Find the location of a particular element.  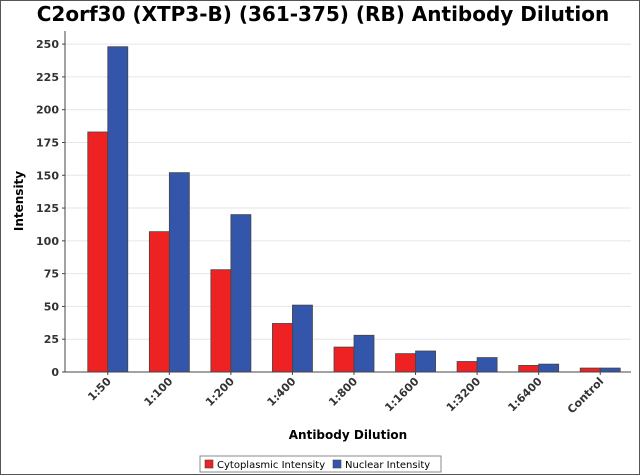

x-tick-label: Control is located at coordinates (585, 395).